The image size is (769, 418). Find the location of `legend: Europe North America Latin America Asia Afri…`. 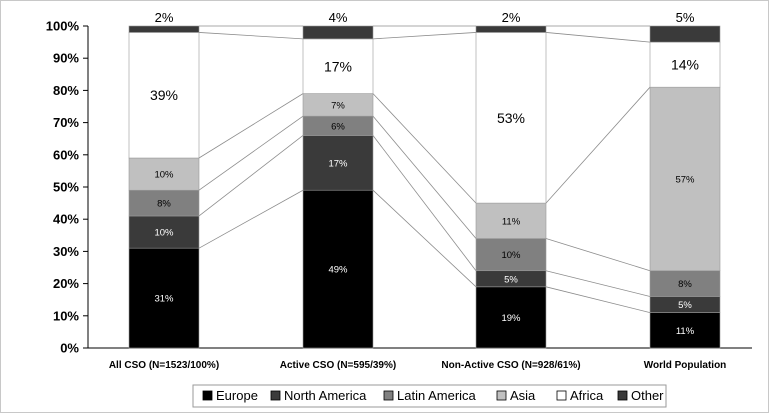

legend: Europe North America Latin America Asia Afri… is located at coordinates (429, 396).